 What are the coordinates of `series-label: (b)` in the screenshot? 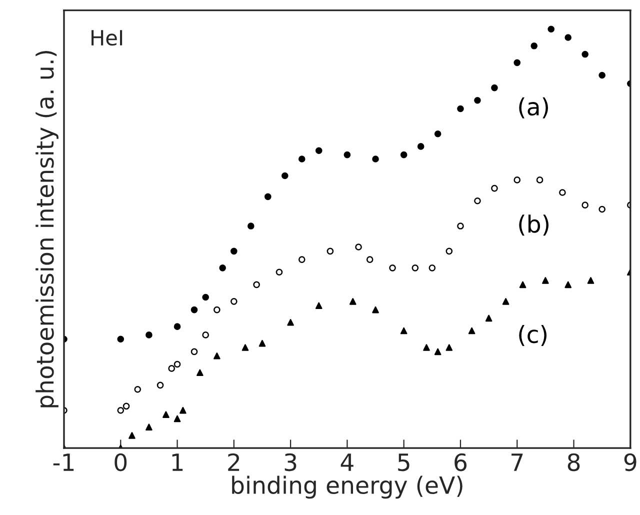 It's located at (533, 225).